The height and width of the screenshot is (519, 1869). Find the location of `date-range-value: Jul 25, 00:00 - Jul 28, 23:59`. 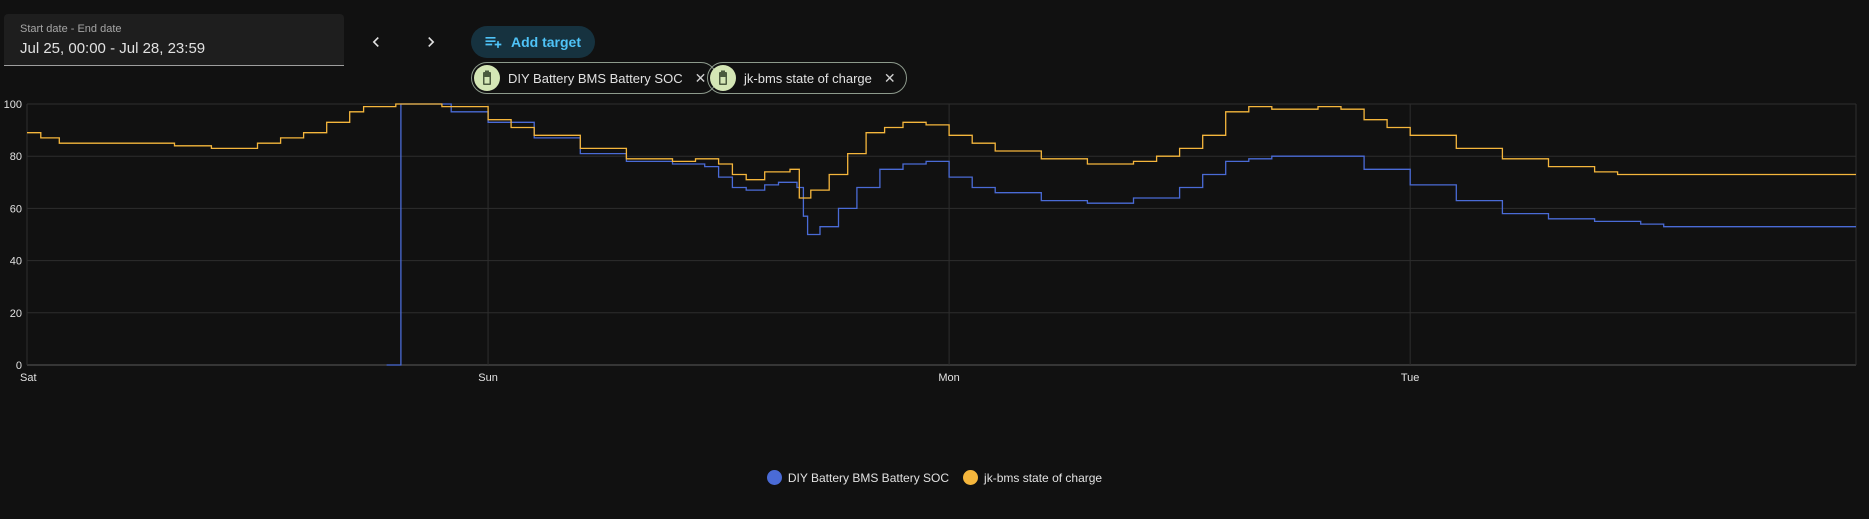

date-range-value: Jul 25, 00:00 - Jul 28, 23:59 is located at coordinates (113, 48).